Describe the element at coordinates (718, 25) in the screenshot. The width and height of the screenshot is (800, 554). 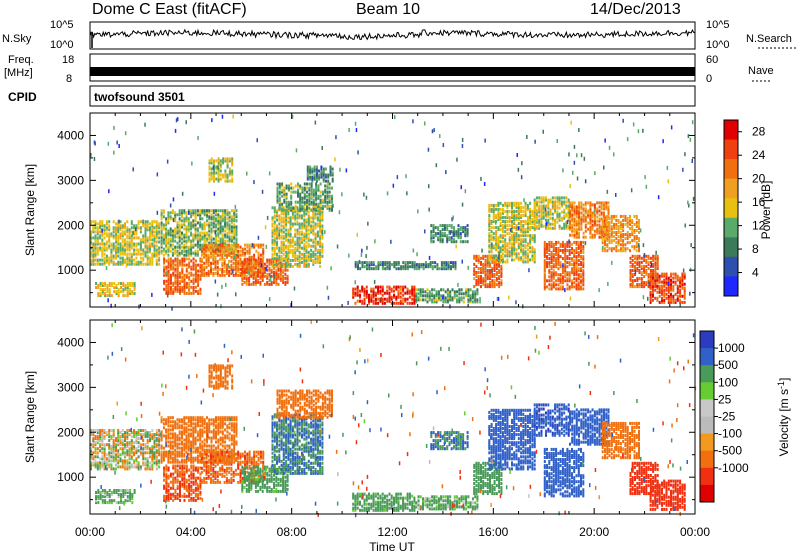
I see `nsearch-tick-high: 10^5` at that location.